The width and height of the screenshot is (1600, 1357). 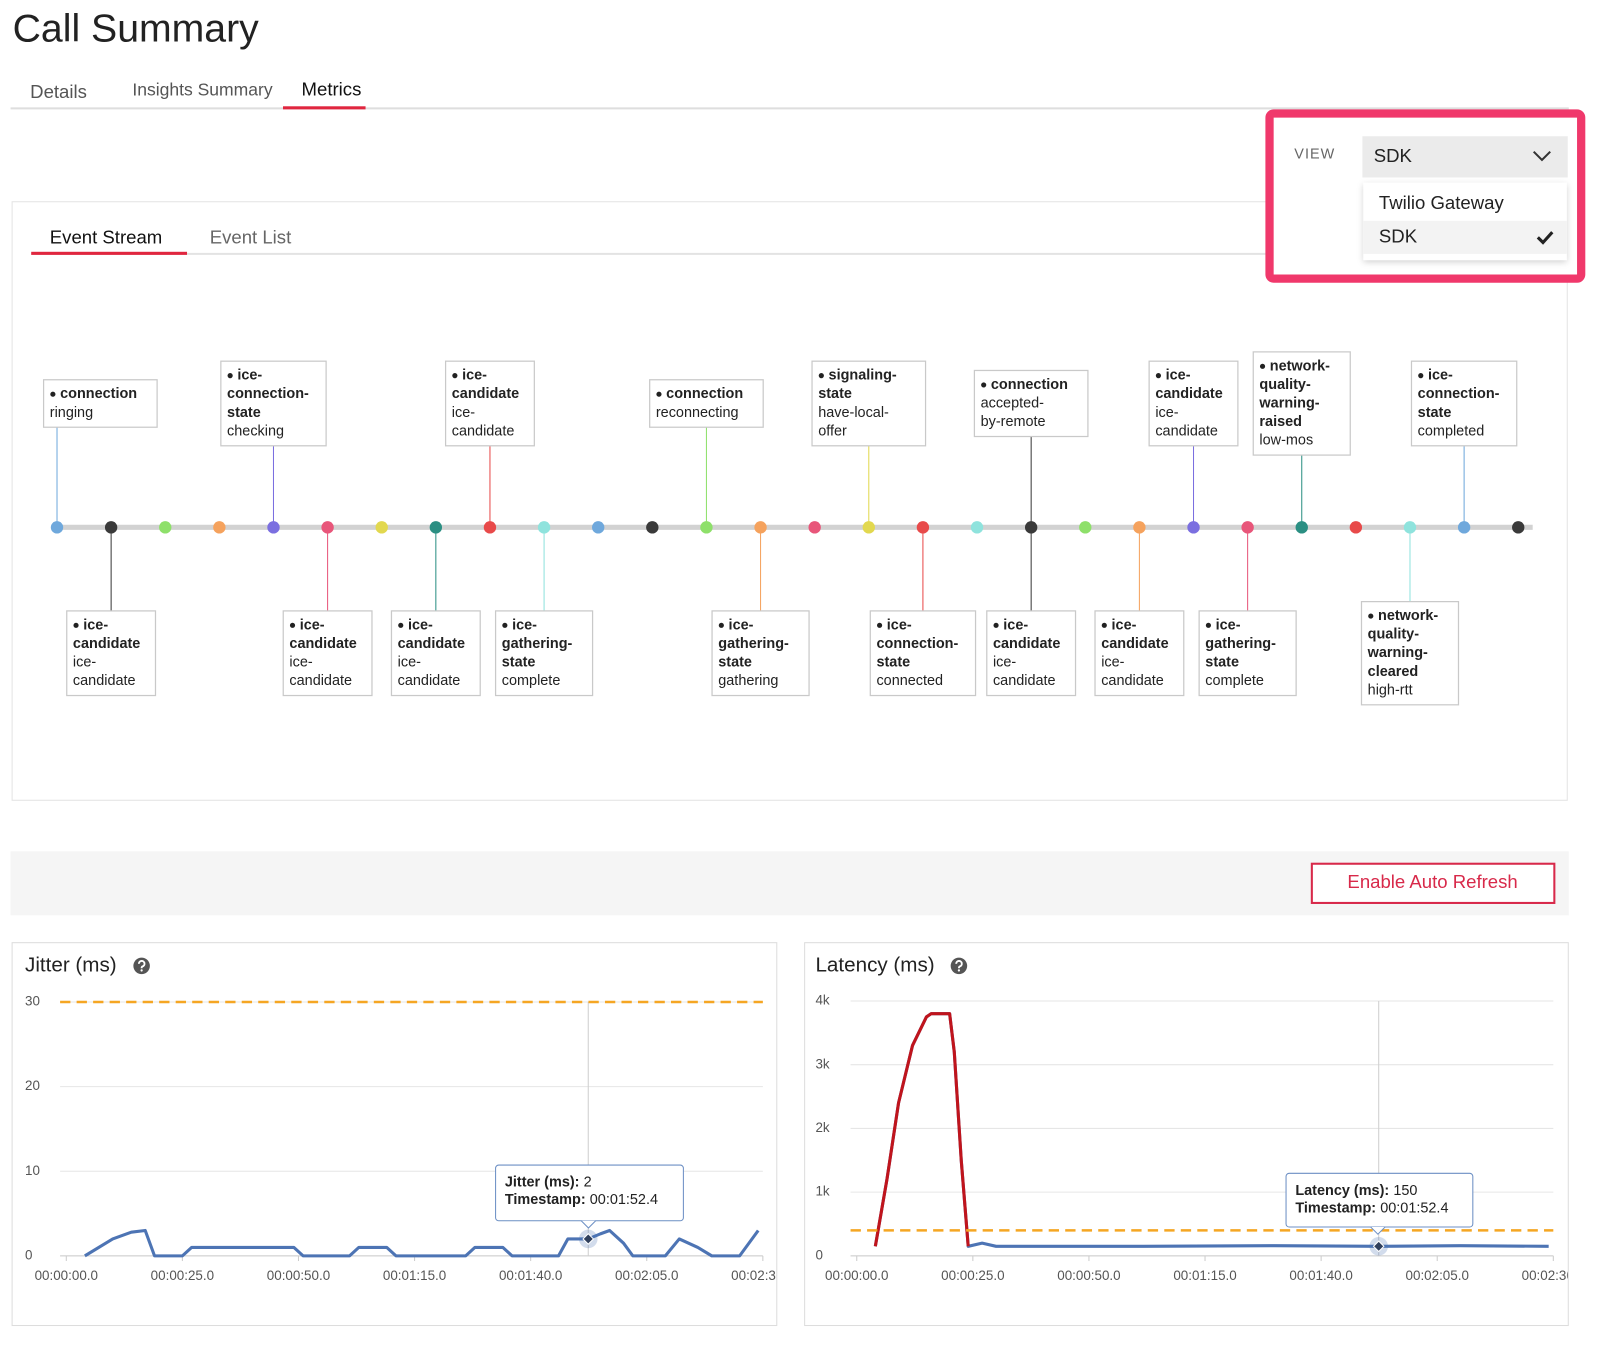 I want to click on tooltip-pointer, so click(x=1378, y=1230).